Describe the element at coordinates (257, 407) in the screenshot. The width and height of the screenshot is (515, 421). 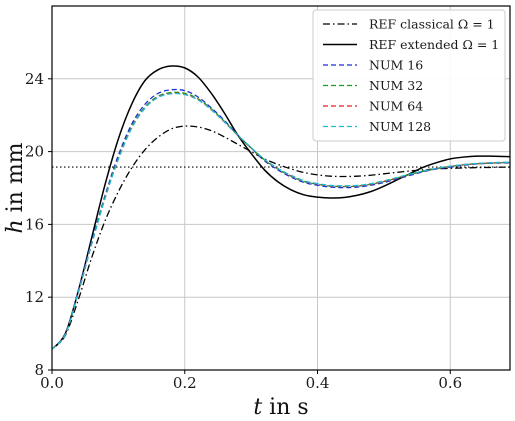
I see `x-axis-var: t` at that location.